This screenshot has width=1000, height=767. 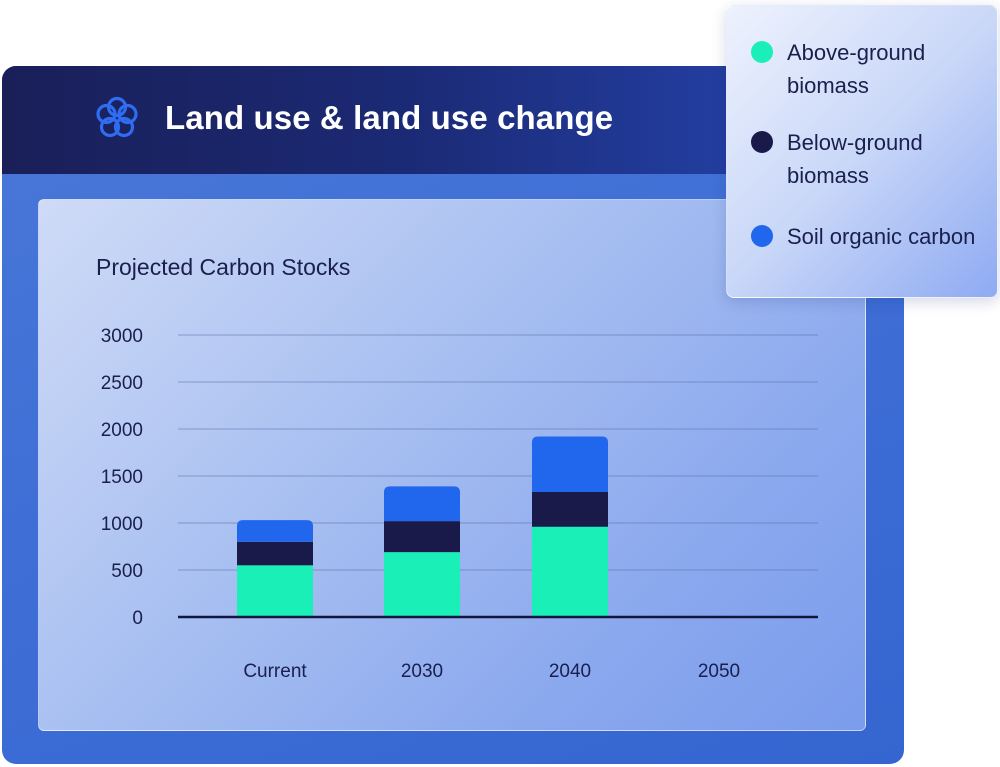 What do you see at coordinates (122, 430) in the screenshot?
I see `y-tick-label: 2000` at bounding box center [122, 430].